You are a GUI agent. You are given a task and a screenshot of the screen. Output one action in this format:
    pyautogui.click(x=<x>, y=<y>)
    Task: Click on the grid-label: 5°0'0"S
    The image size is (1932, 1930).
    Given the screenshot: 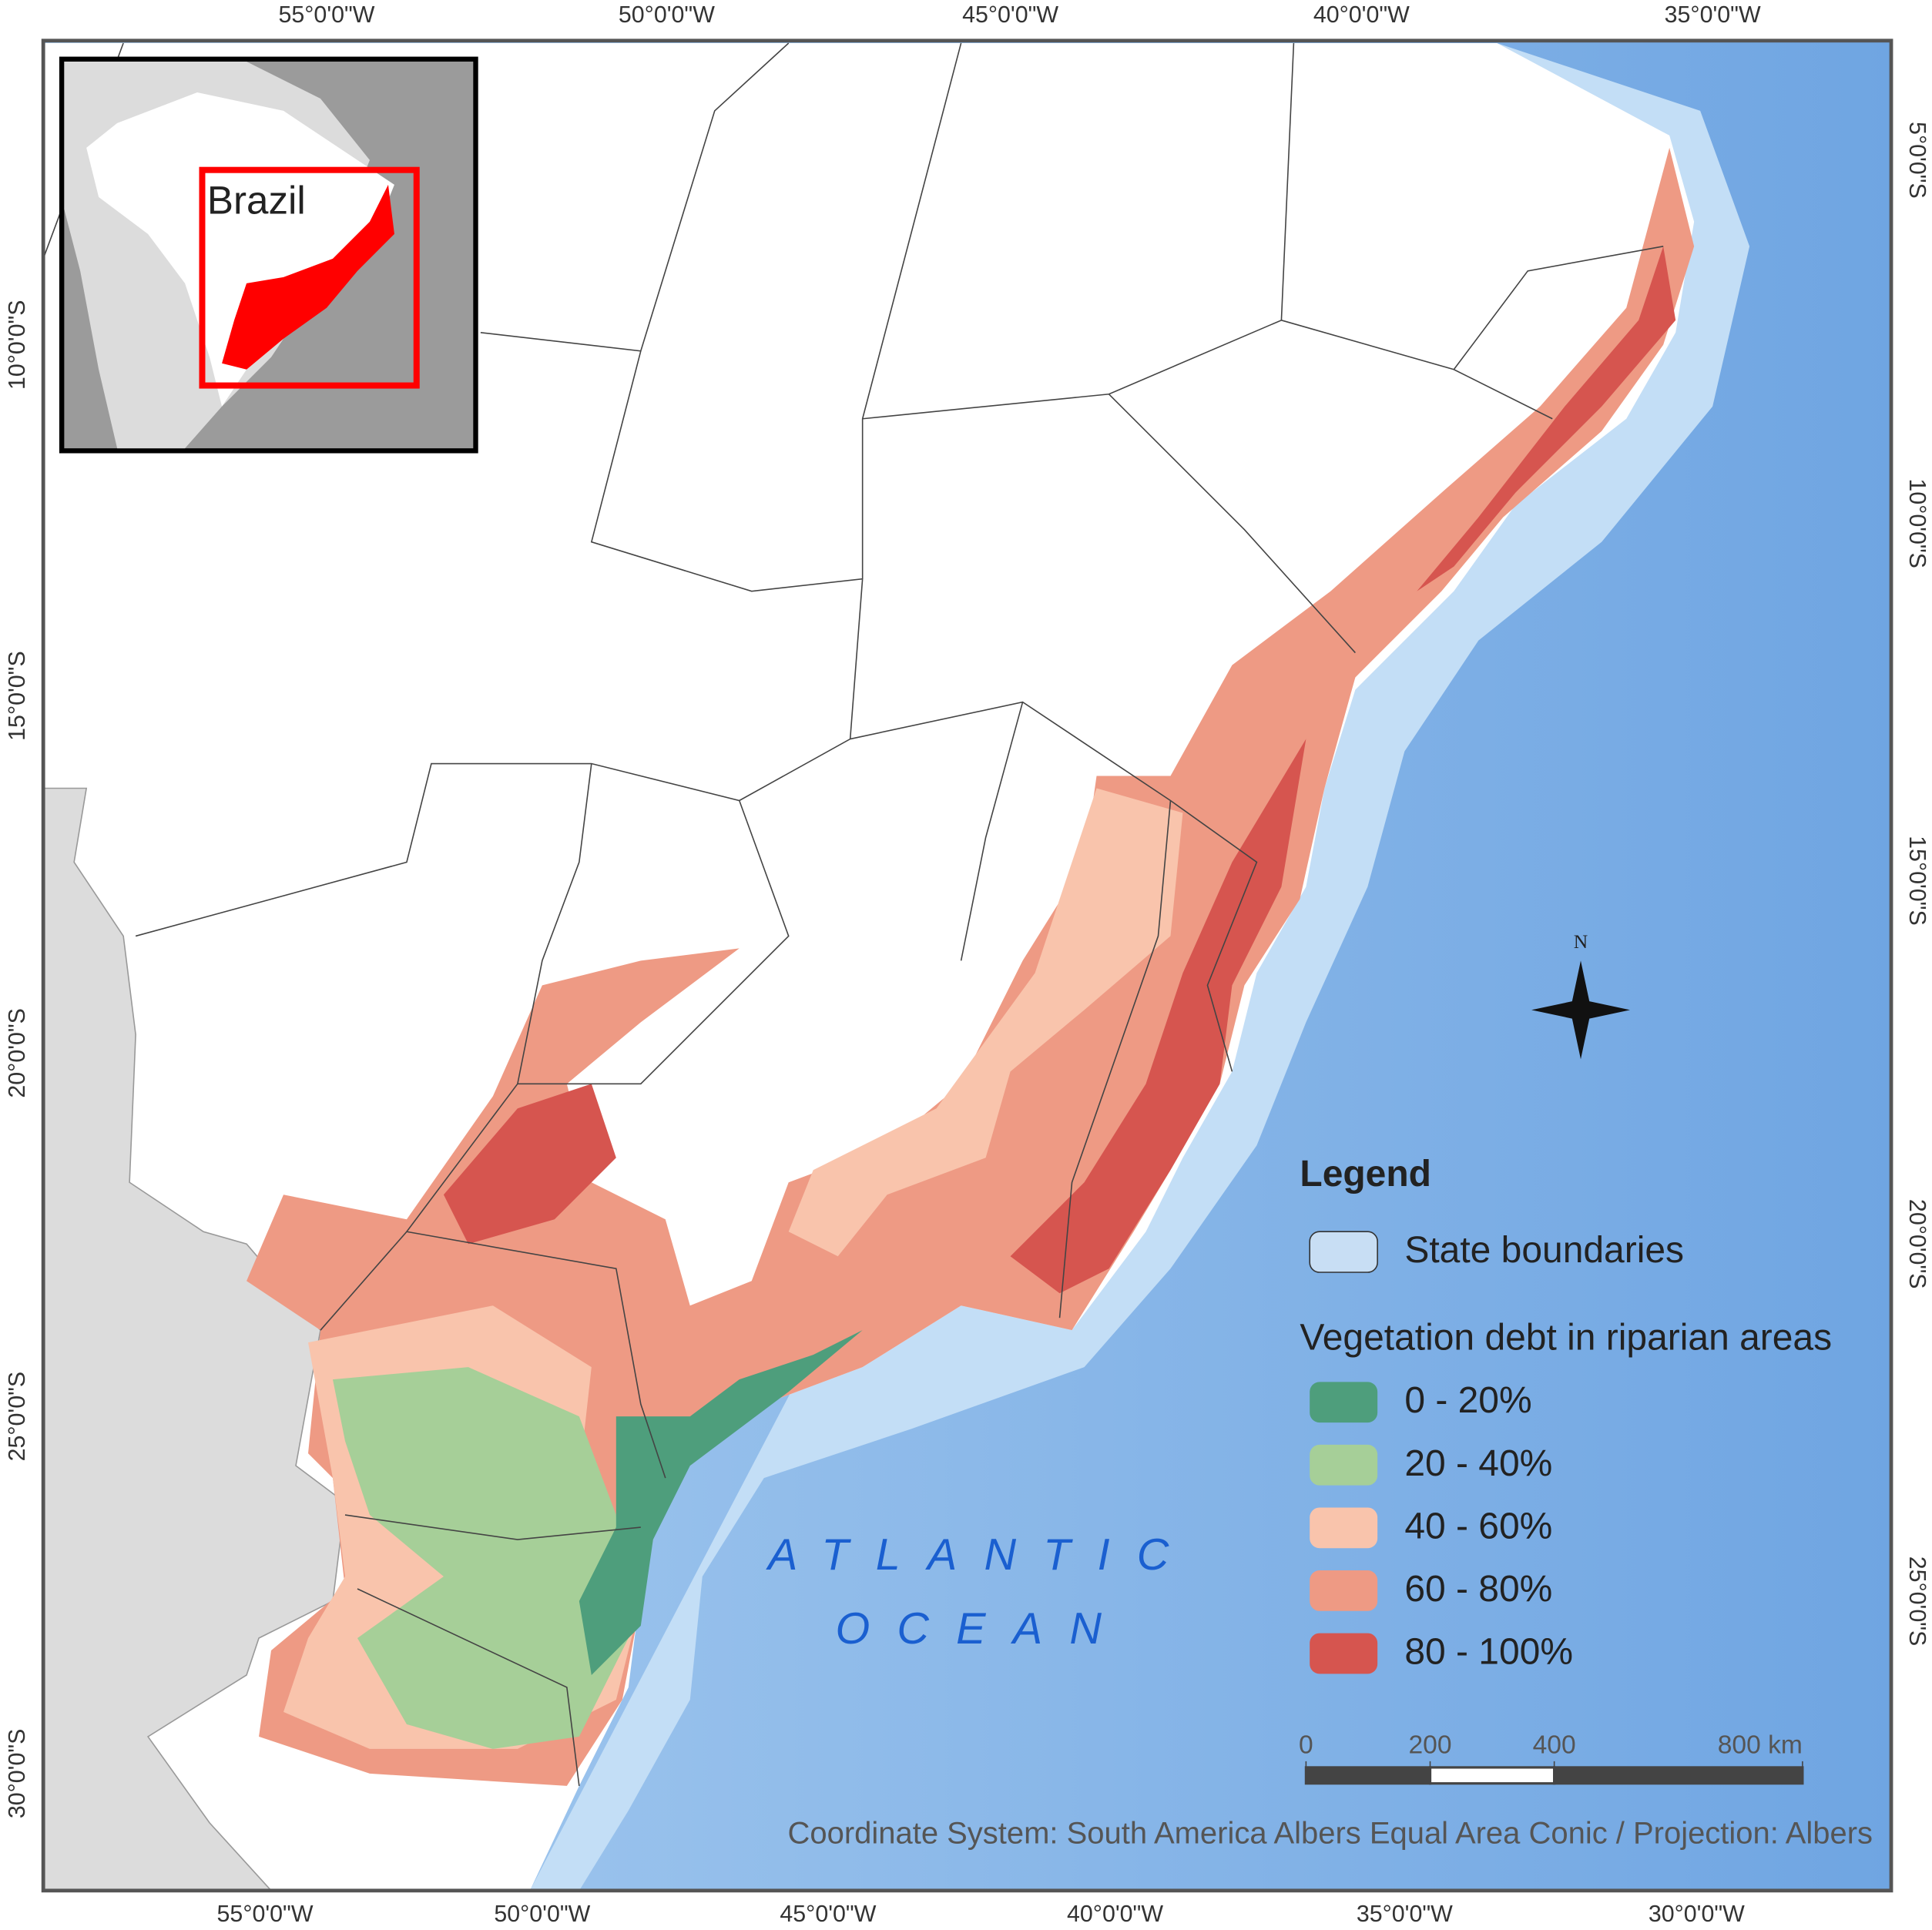 What is the action you would take?
    pyautogui.click(x=1917, y=160)
    